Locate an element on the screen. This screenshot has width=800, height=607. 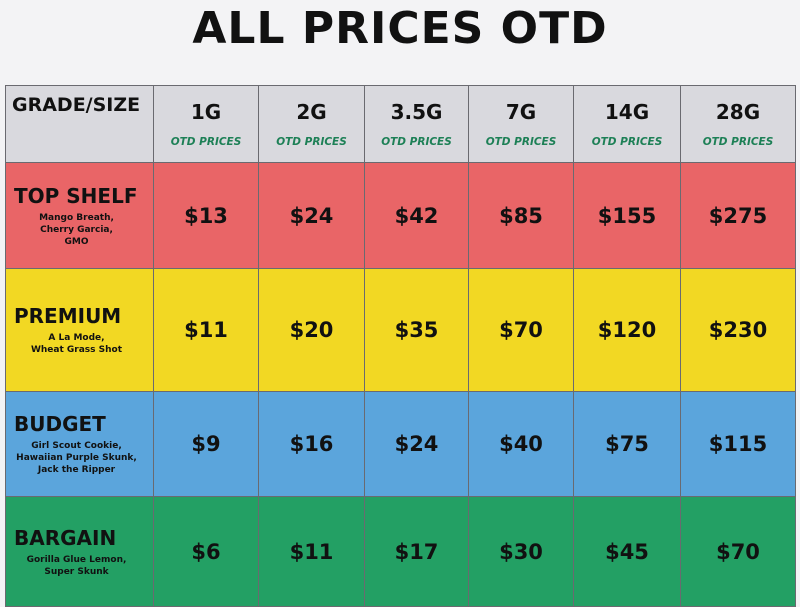
strain-list: Mango Breath, Cherry Garcia, GMO is located at coordinates (76, 230).